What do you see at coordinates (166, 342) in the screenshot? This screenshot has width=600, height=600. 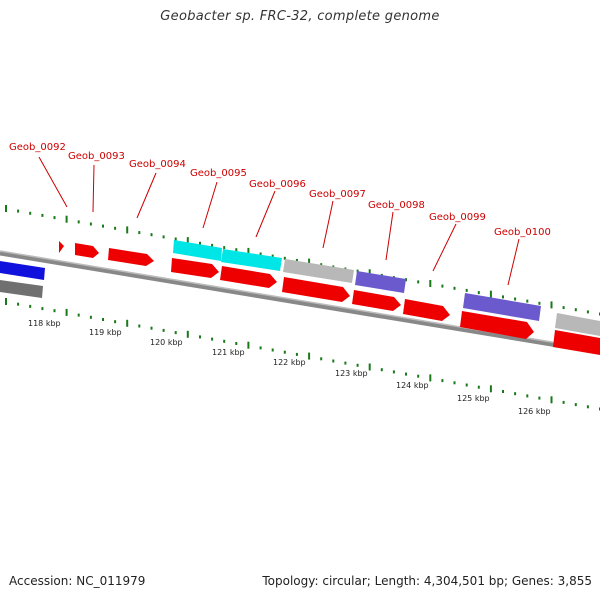 I see `scale-label: 120 kbp` at bounding box center [166, 342].